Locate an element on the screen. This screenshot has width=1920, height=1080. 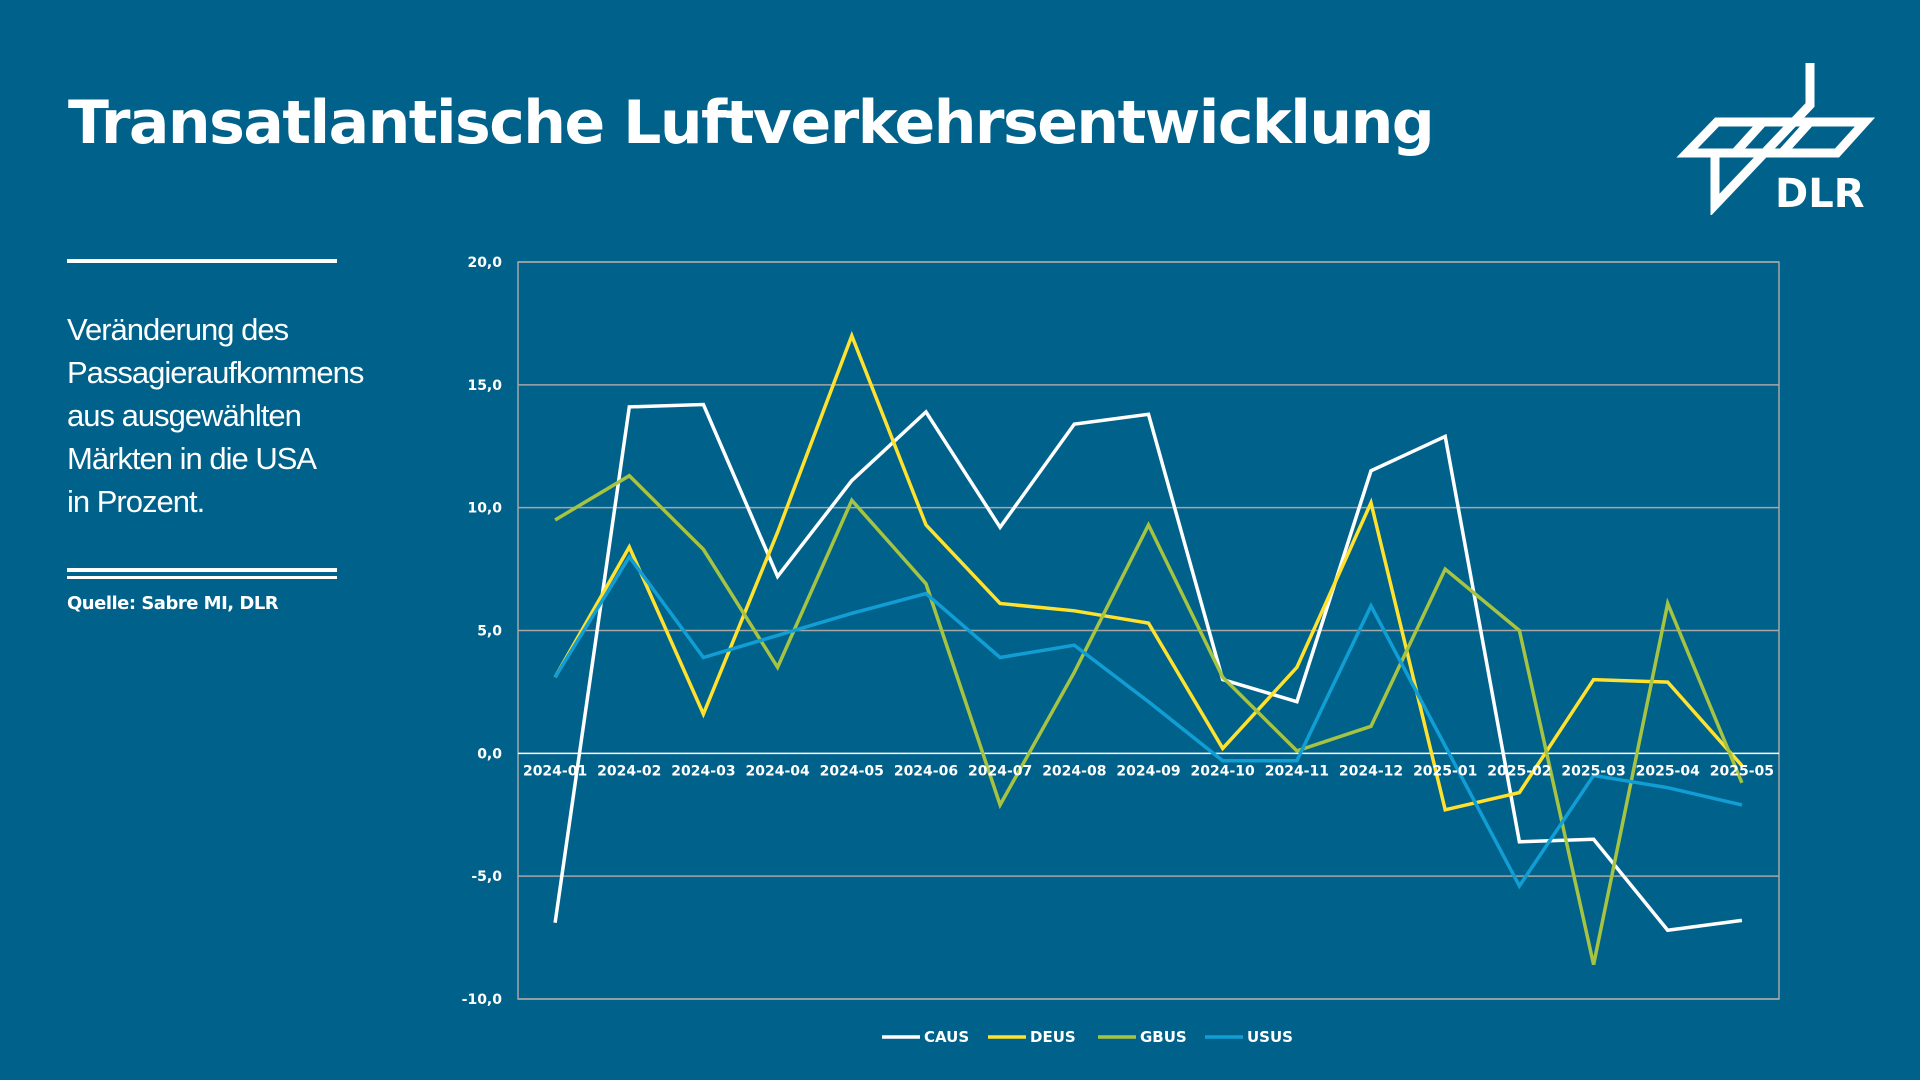
y-tick-label: 15,0 is located at coordinates (484, 386).